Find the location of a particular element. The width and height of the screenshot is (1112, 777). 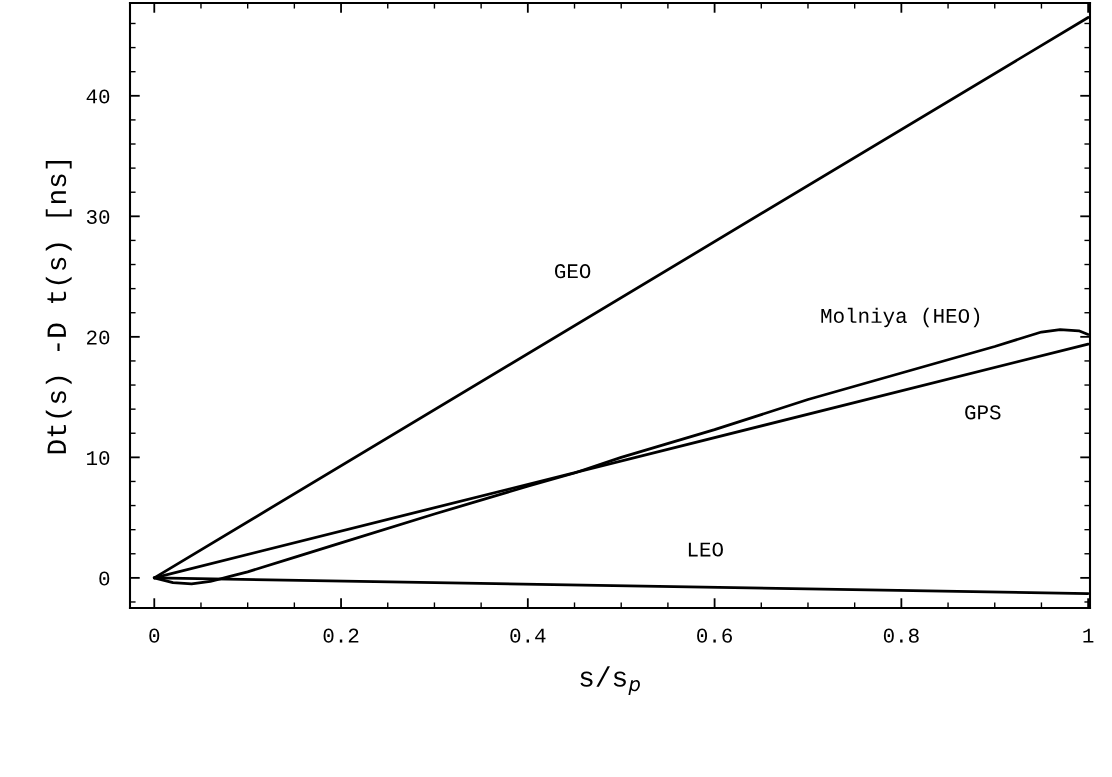

series-label: Molniya (HEO) is located at coordinates (900, 317).